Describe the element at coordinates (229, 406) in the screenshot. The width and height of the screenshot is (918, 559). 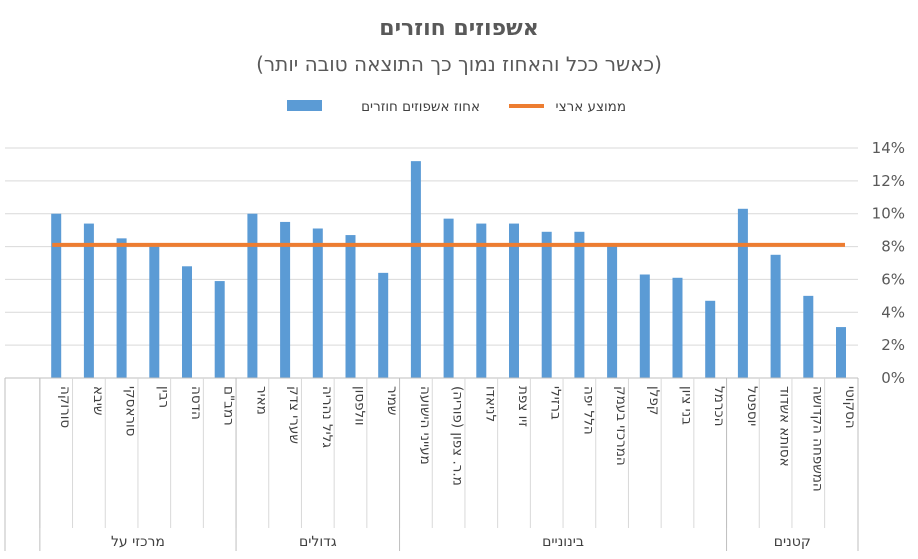
I see `x-tick-label: רמב"ם` at that location.